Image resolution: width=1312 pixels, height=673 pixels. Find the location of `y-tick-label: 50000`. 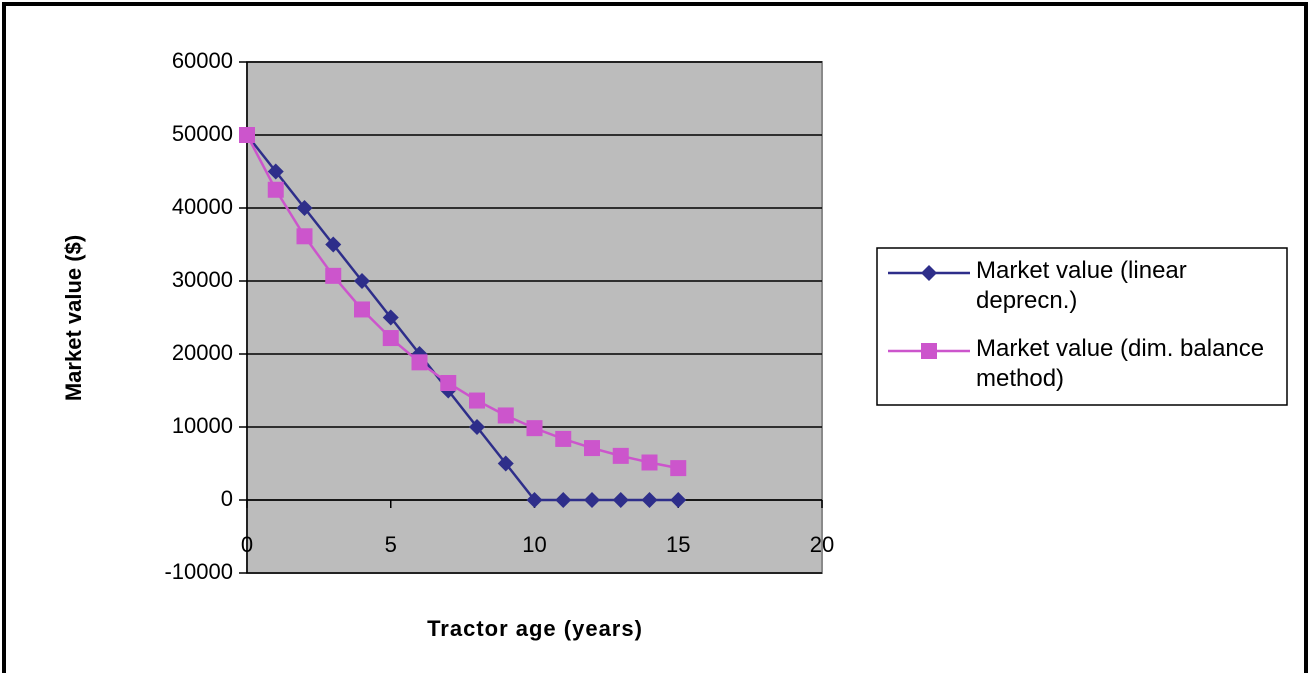

y-tick-label: 50000 is located at coordinates (202, 133).